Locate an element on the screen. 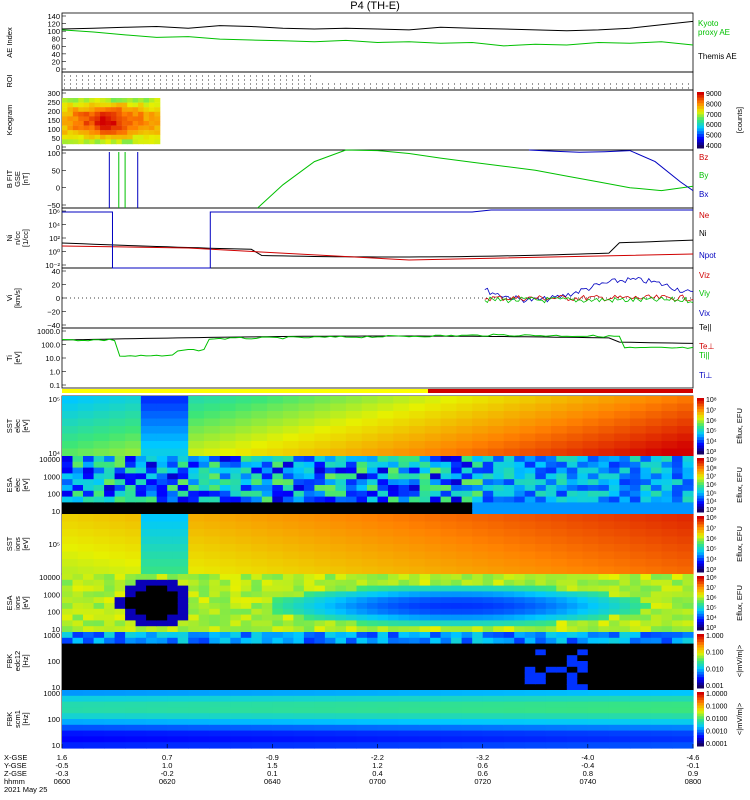  colorbar-tick-label: 10⁶ is located at coordinates (711, 598).